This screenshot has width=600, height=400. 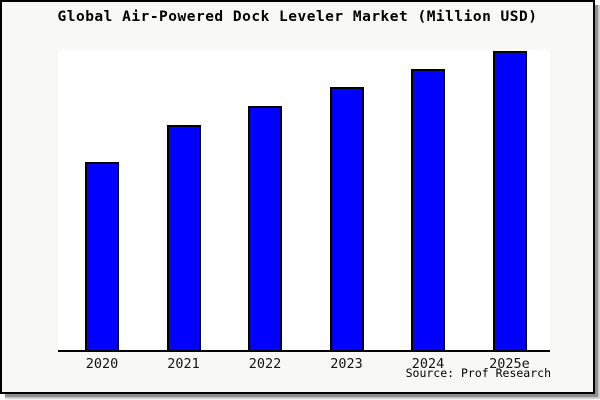 What do you see at coordinates (102, 364) in the screenshot?
I see `x-tick-2020: 2020` at bounding box center [102, 364].